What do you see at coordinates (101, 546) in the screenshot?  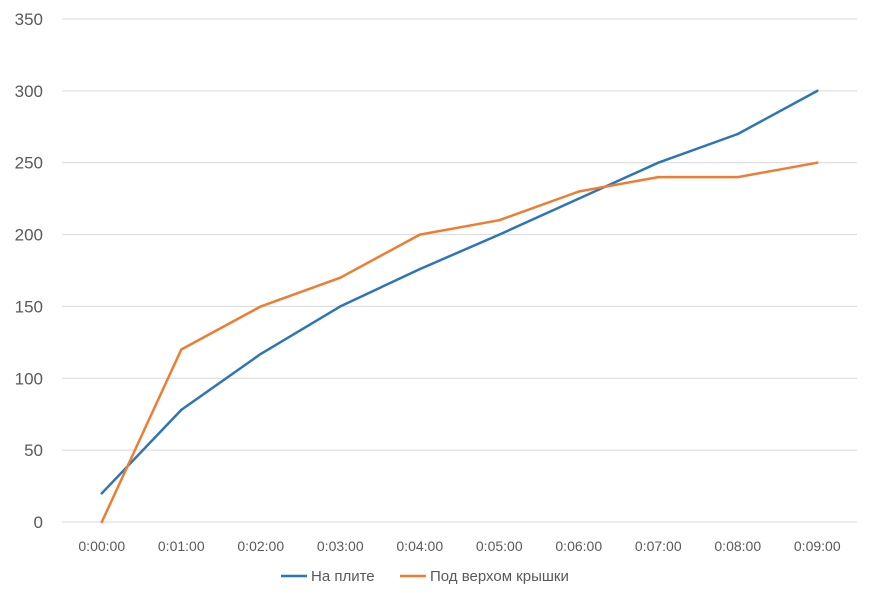 I see `x-tick-label: 0:00:00` at bounding box center [101, 546].